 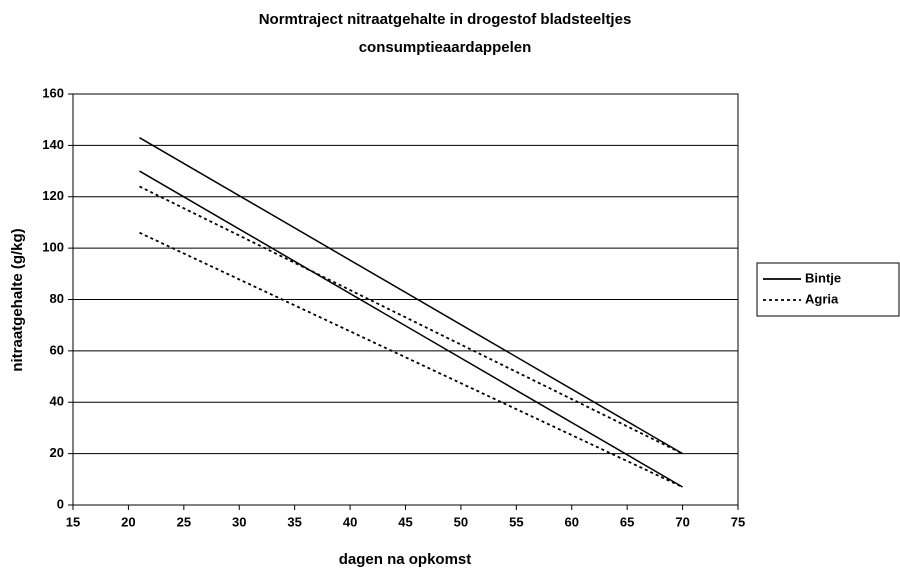 I want to click on y-tick-label: 100, so click(x=53, y=247).